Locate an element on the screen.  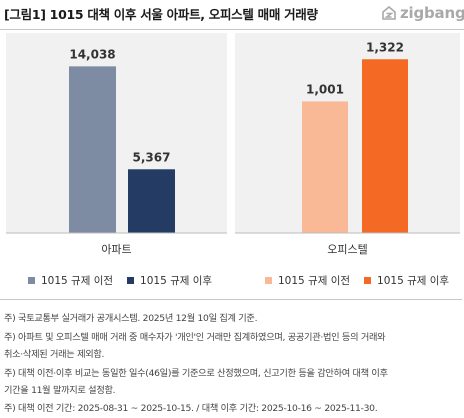
note-line: 취소·삭제된 거래는 제외함. is located at coordinates (54, 354).